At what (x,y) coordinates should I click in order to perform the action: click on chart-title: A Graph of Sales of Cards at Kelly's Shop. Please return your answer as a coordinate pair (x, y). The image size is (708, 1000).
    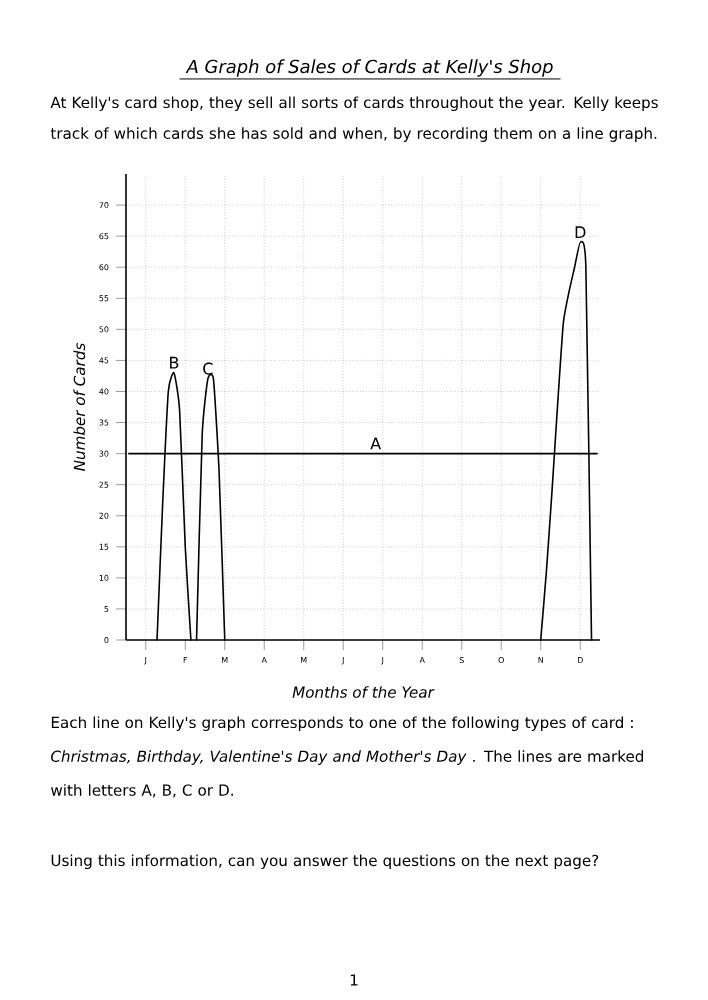
    Looking at the image, I should click on (369, 68).